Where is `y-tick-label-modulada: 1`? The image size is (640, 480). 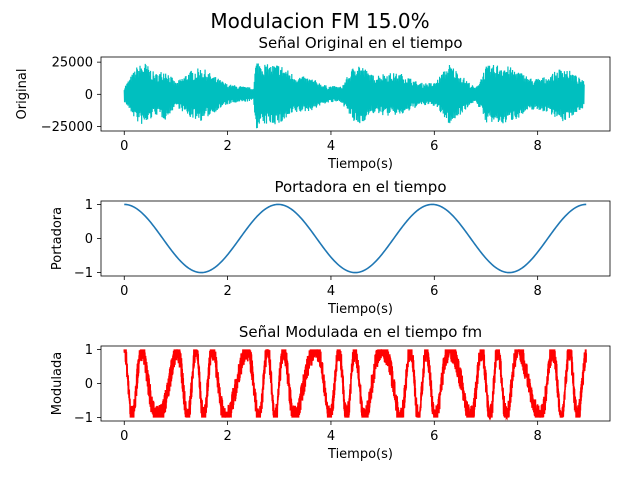
y-tick-label-modulada: 1 is located at coordinates (89, 350).